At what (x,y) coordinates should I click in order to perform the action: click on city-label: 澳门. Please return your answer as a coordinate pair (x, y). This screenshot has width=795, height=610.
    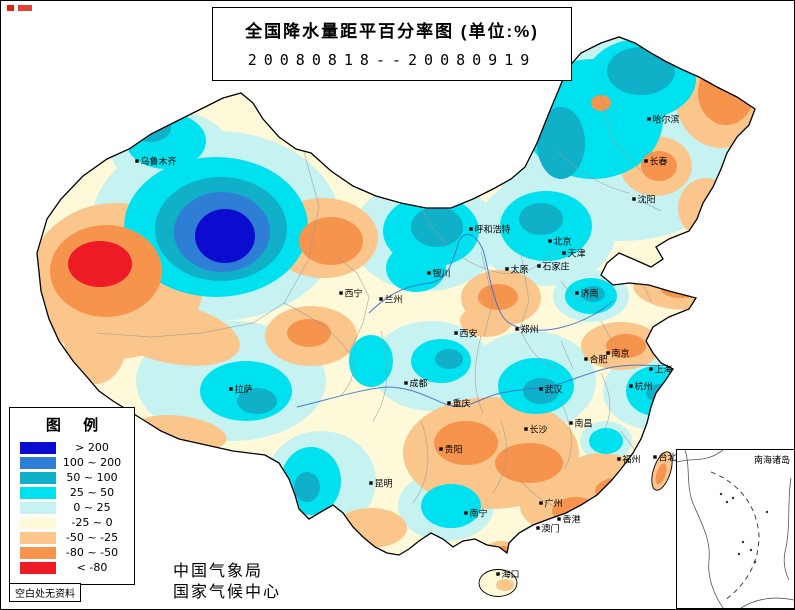
    Looking at the image, I should click on (551, 529).